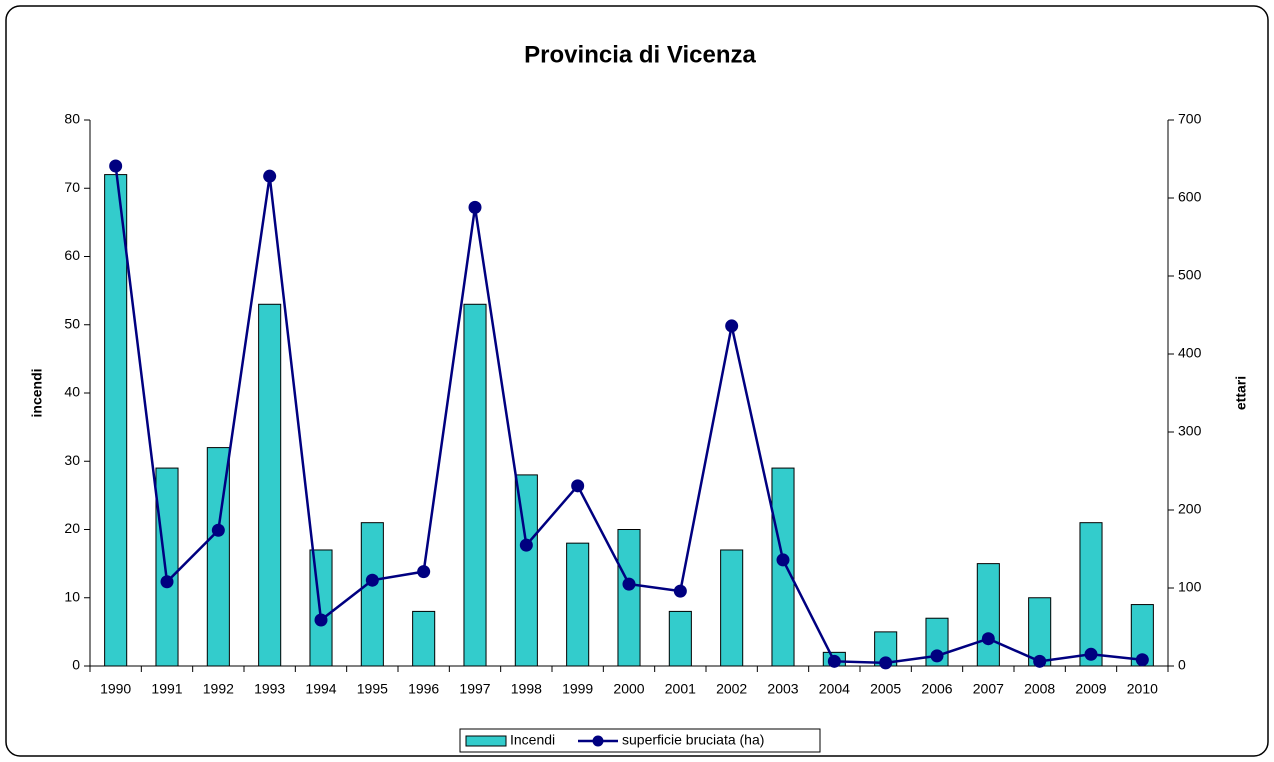 The width and height of the screenshot is (1274, 762). Describe the element at coordinates (628, 689) in the screenshot. I see `x-tick-label: 2000` at that location.